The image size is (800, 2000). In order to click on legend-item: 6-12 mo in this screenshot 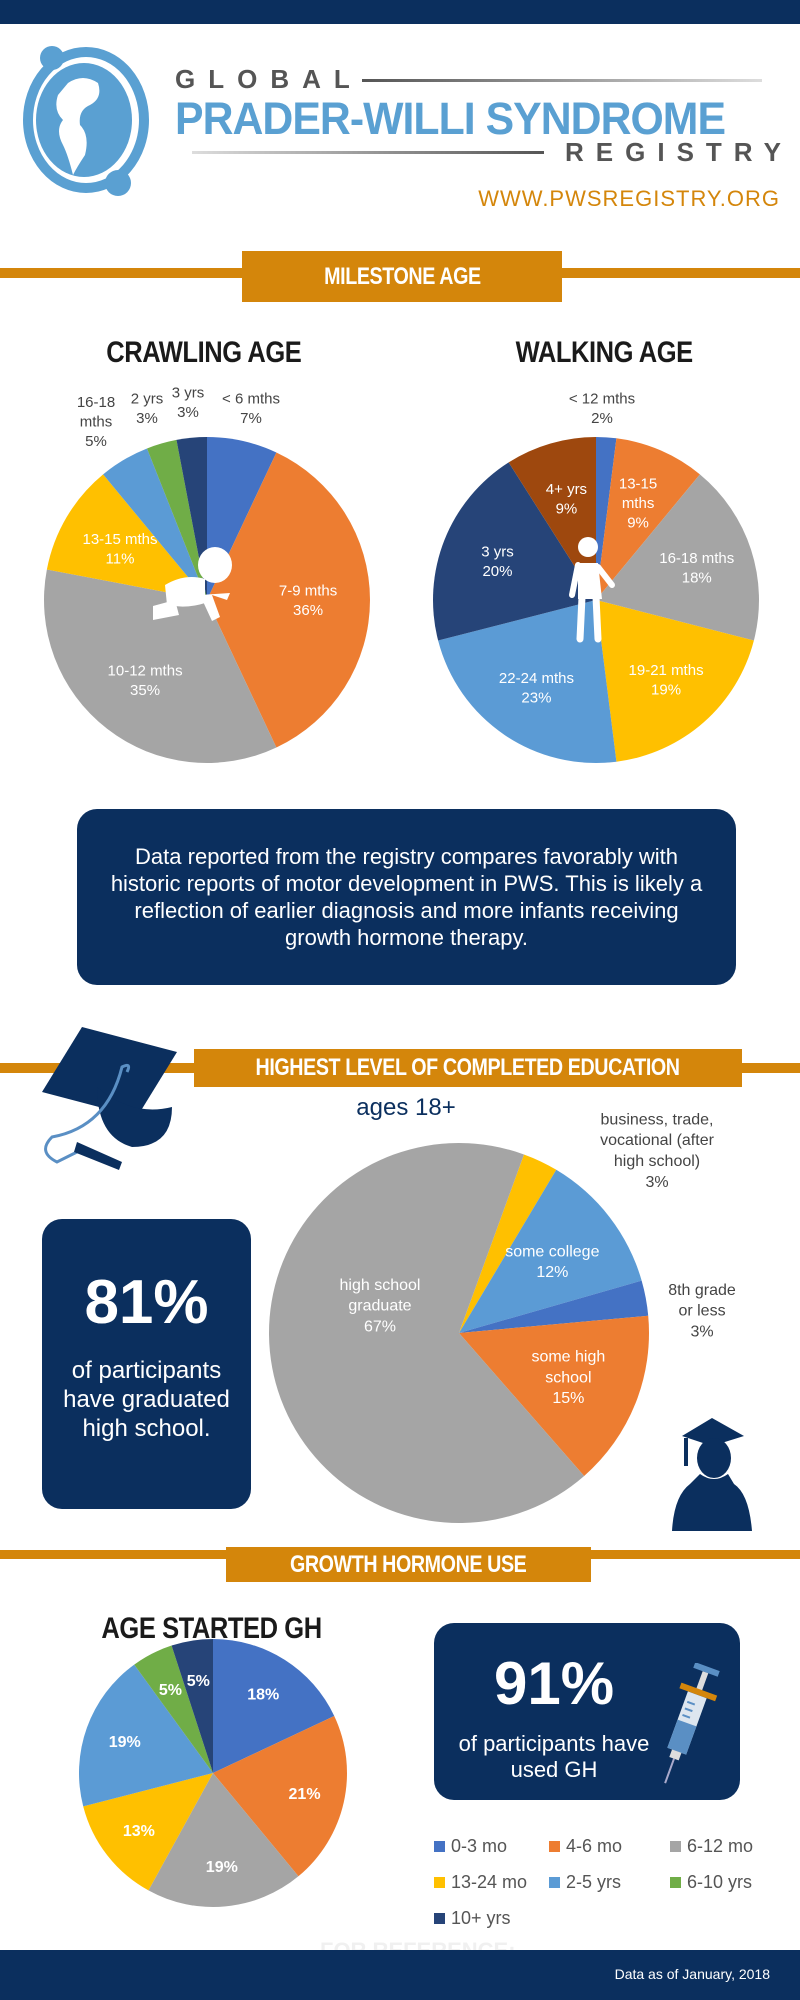, I will do `click(711, 1846)`.